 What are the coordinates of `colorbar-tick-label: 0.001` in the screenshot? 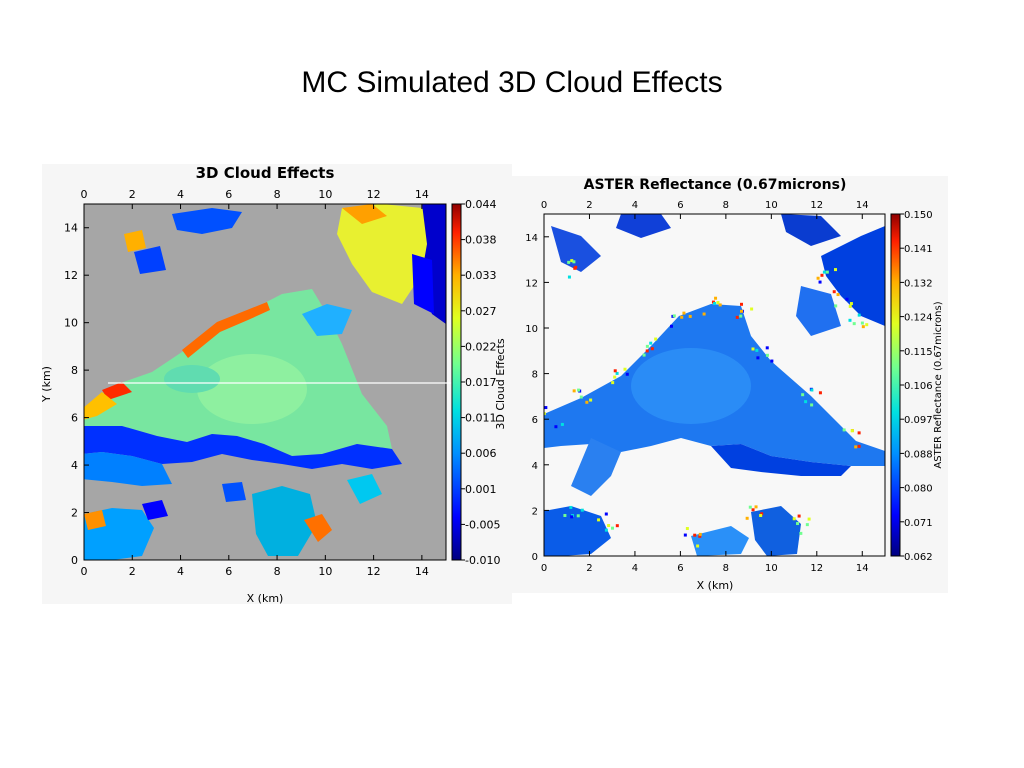 It's located at (481, 489).